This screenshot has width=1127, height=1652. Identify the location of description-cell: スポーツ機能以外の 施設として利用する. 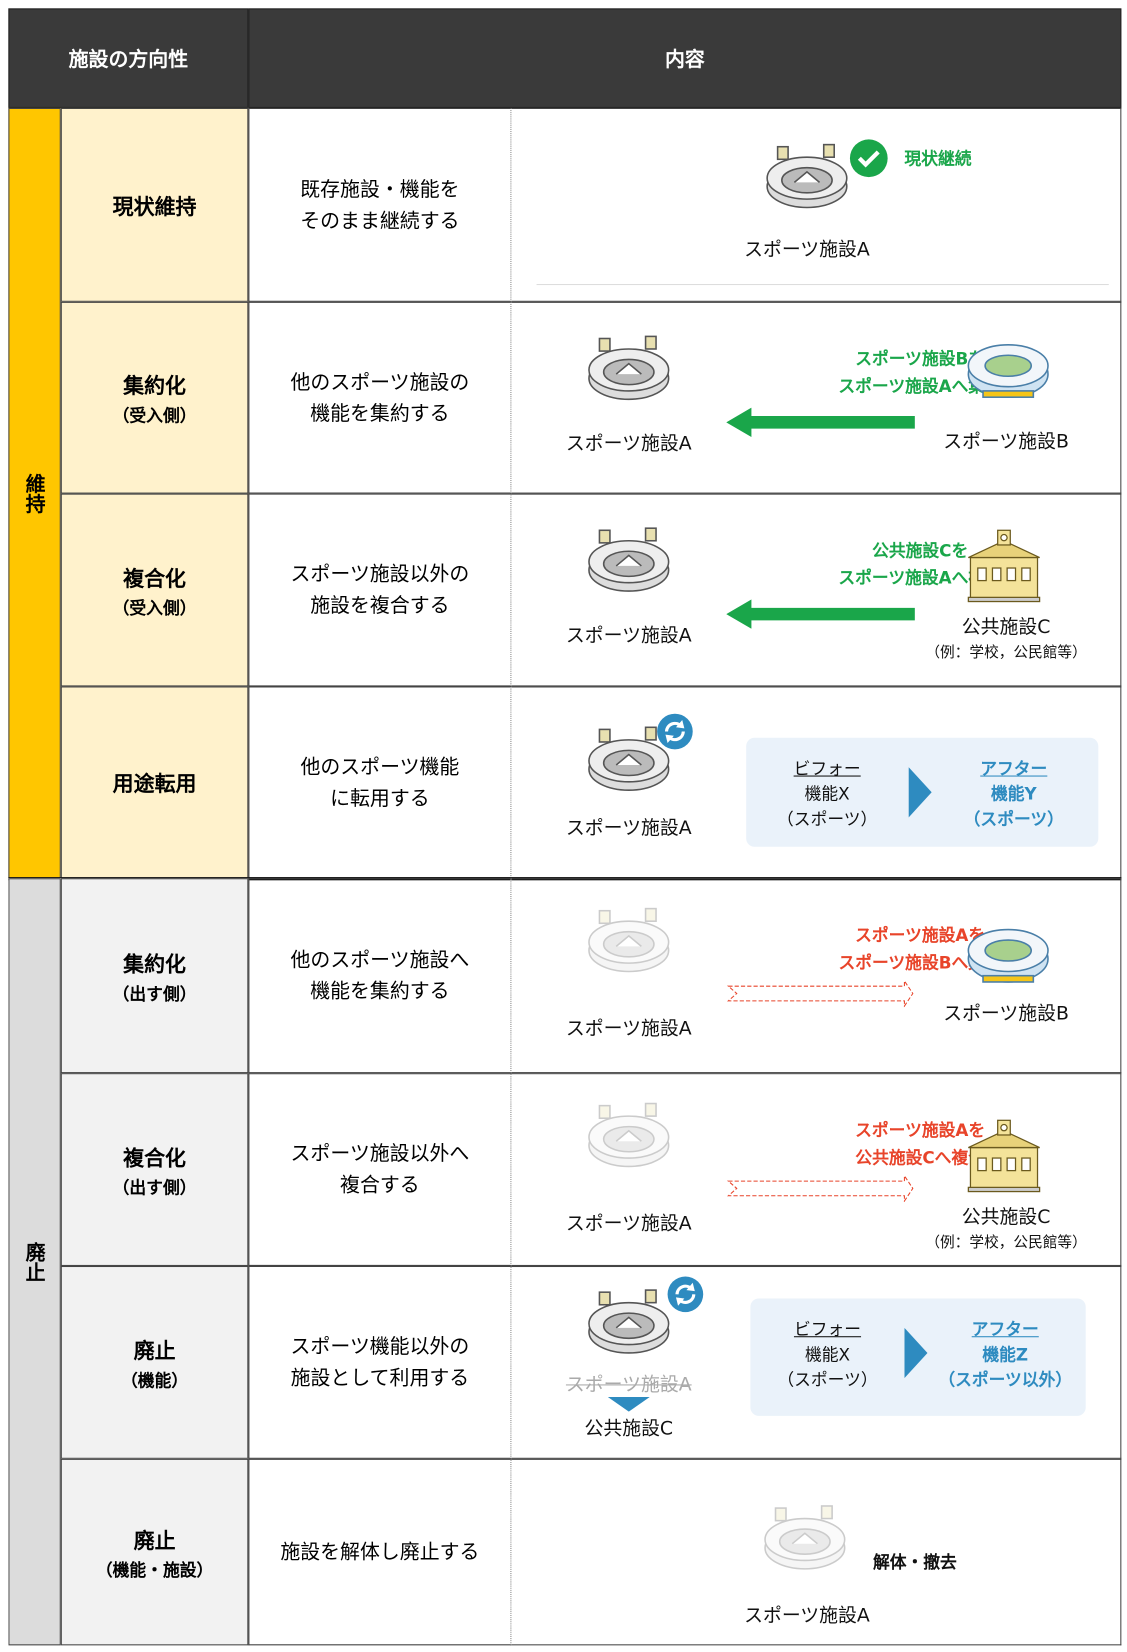
(380, 1362).